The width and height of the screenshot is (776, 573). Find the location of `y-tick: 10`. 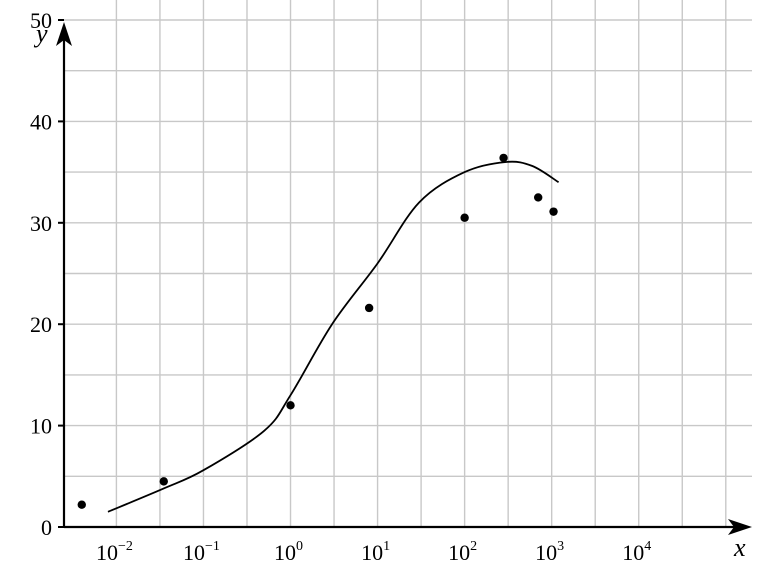

y-tick: 10 is located at coordinates (47, 426).